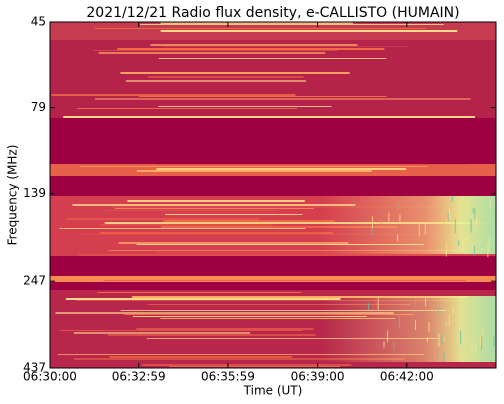 The height and width of the screenshot is (404, 504). What do you see at coordinates (228, 377) in the screenshot?
I see `x-tick-label: 06:35:59` at bounding box center [228, 377].